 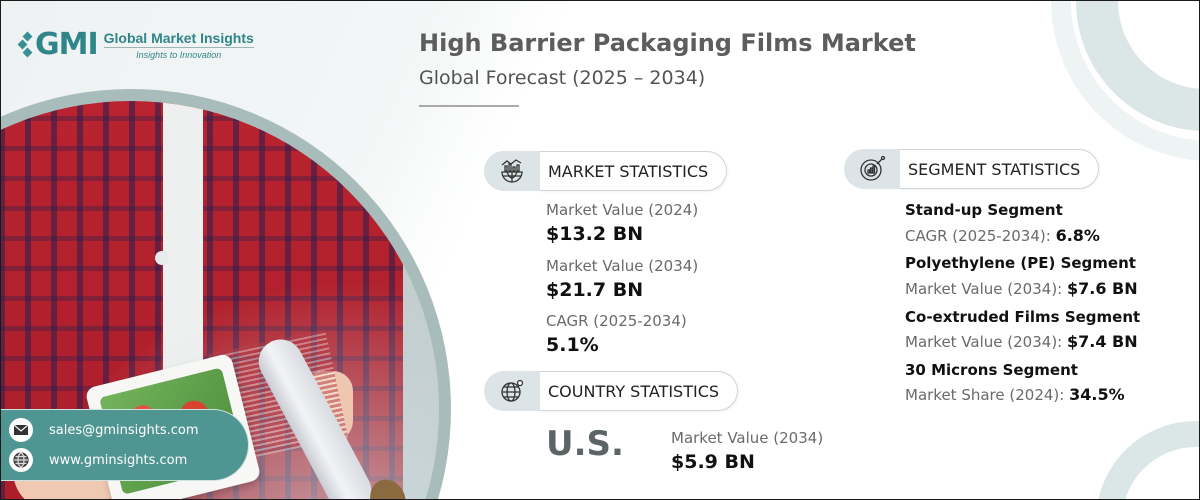 What do you see at coordinates (616, 321) in the screenshot?
I see `cagr-label: CAGR (2025-2034)` at bounding box center [616, 321].